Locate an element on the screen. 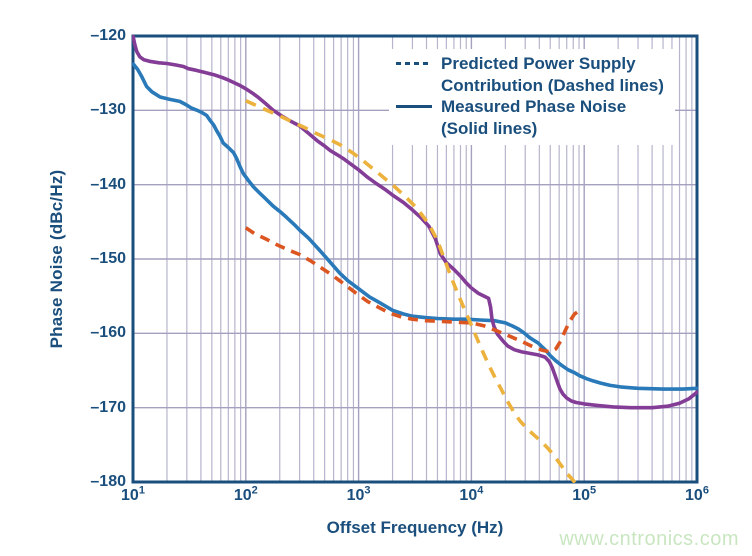 This screenshot has width=752, height=556. solid-line-marker-icon is located at coordinates (414, 106).